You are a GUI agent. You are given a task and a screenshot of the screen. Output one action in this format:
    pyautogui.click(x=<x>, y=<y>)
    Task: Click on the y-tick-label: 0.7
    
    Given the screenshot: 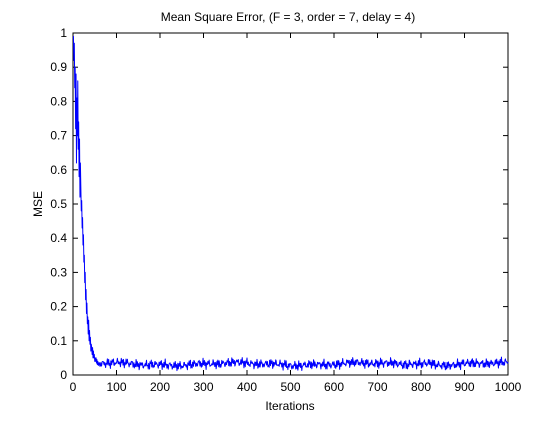 What is the action you would take?
    pyautogui.click(x=58, y=136)
    